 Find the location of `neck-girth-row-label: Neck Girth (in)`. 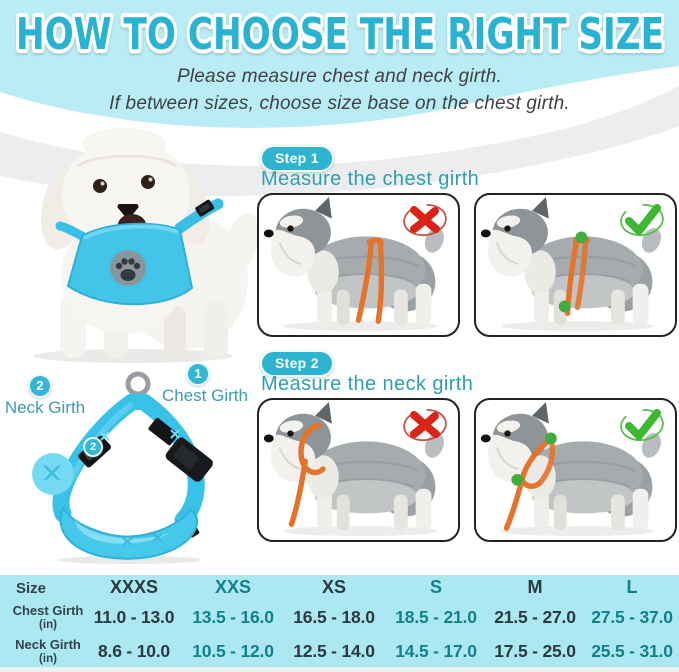

neck-girth-row-label: Neck Girth (in) is located at coordinates (48, 652).